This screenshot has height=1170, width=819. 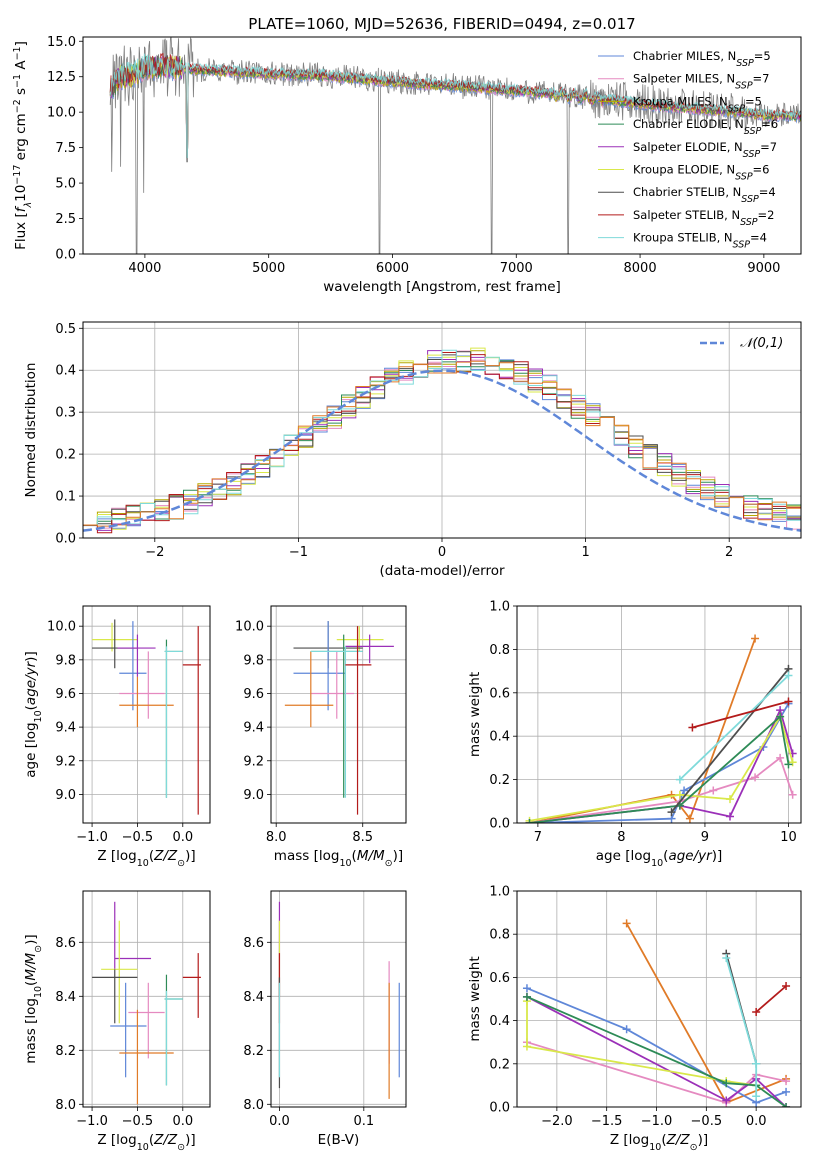 I want to click on label-part: =4, so click(x=758, y=238).